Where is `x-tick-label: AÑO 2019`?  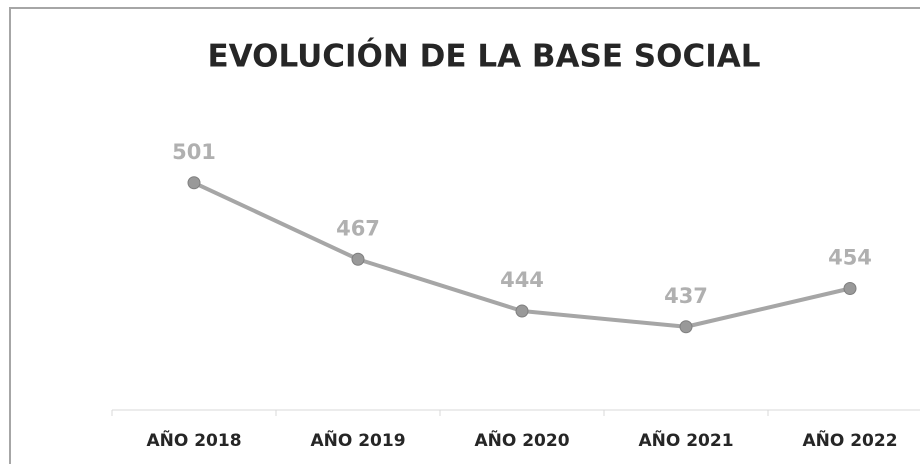 x-tick-label: AÑO 2019 is located at coordinates (357, 439).